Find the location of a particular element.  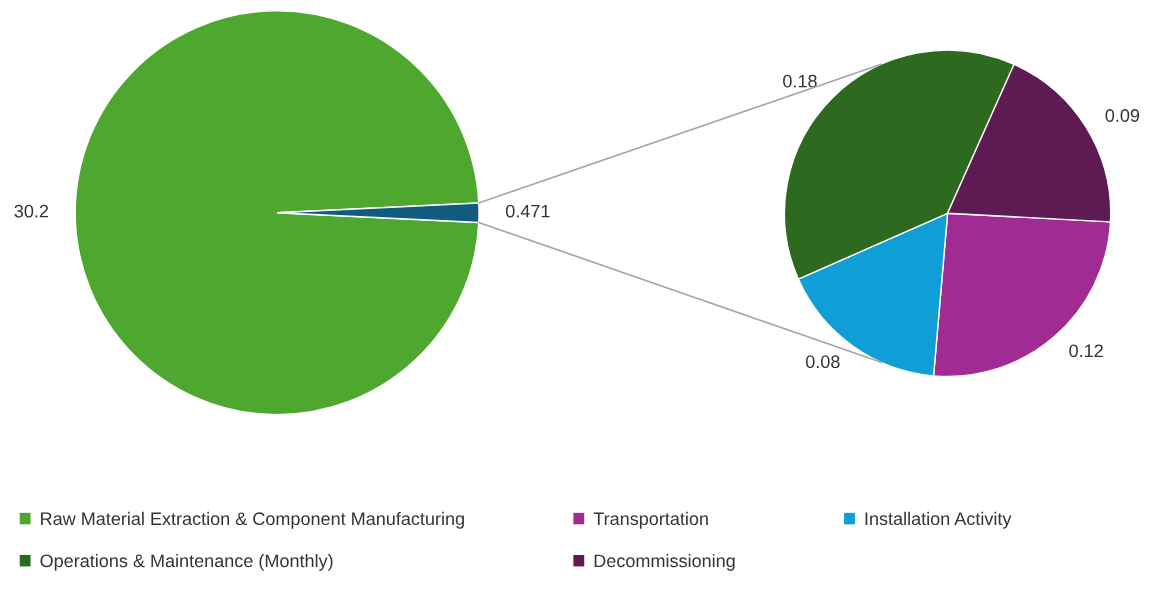

legend-label: Decommissioning is located at coordinates (664, 562).